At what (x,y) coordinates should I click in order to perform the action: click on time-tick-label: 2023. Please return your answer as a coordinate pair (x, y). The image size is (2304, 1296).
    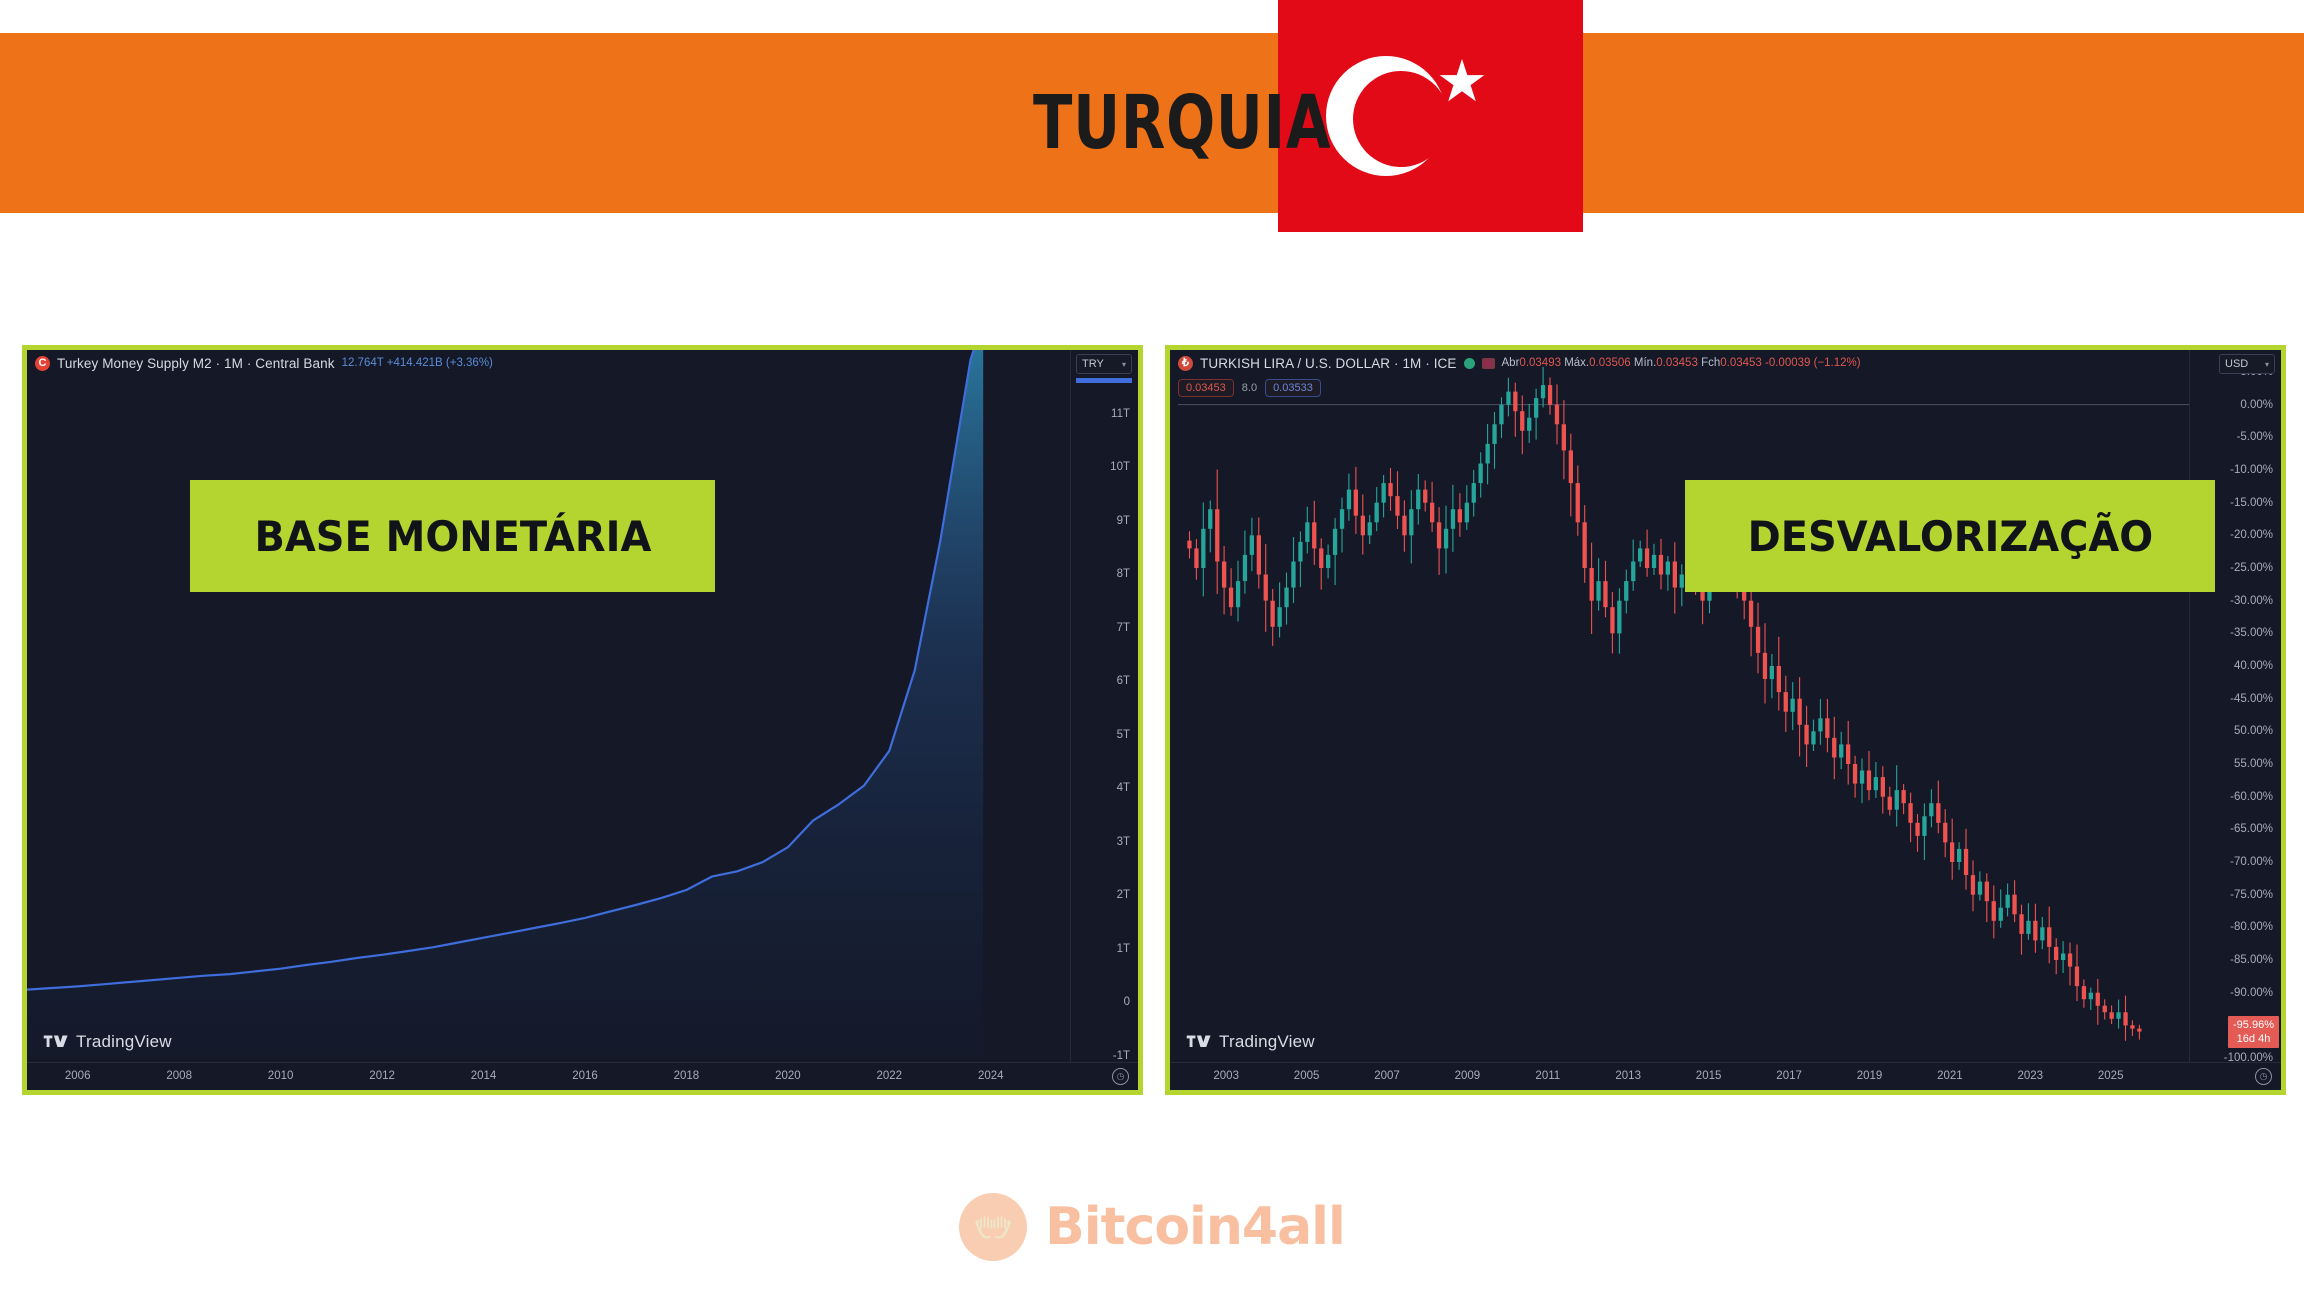
    Looking at the image, I should click on (2030, 1076).